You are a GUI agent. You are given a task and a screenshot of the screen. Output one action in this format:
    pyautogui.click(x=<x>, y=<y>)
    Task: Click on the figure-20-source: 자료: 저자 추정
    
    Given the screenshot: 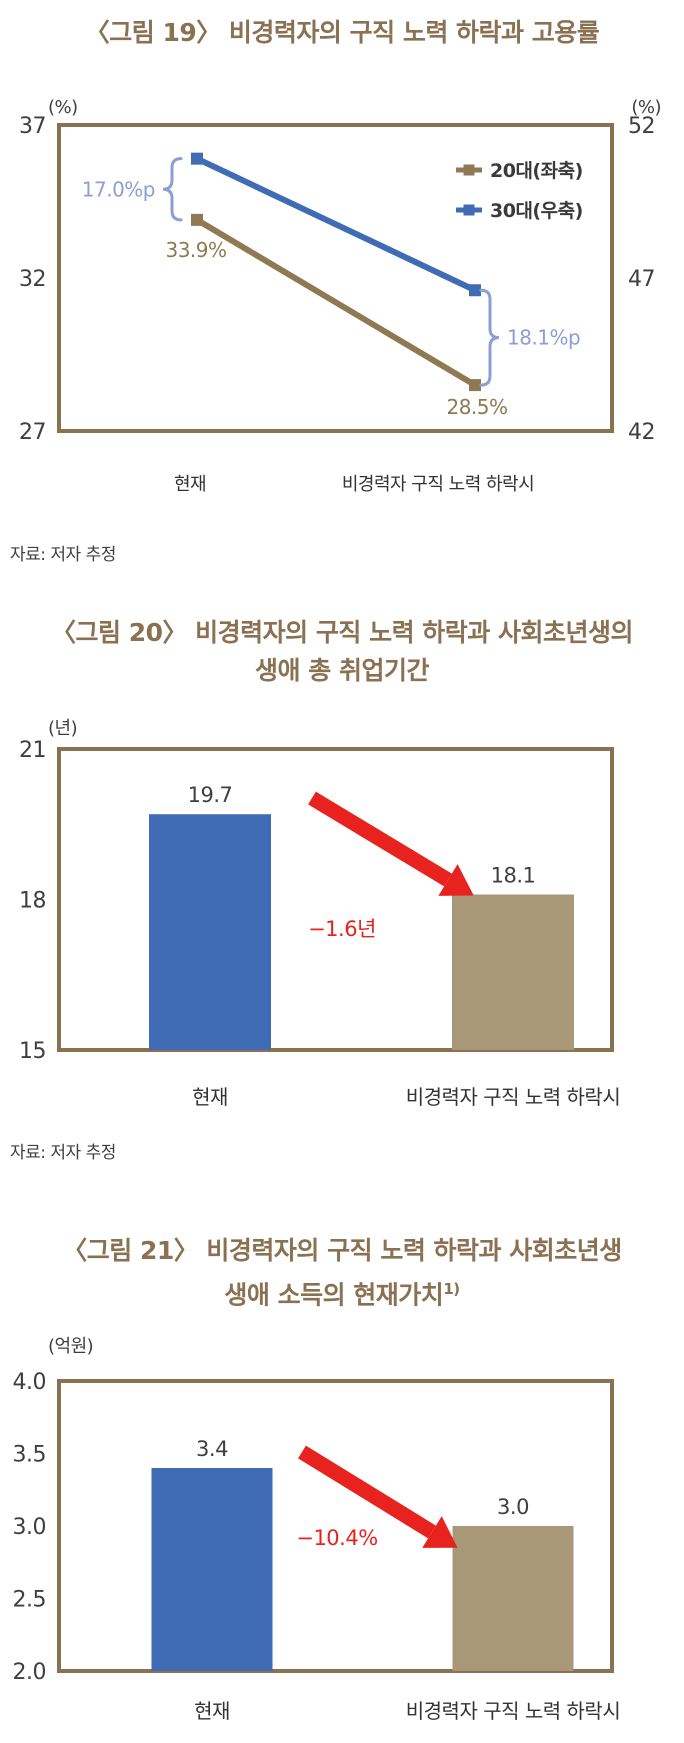 What is the action you would take?
    pyautogui.click(x=63, y=1153)
    